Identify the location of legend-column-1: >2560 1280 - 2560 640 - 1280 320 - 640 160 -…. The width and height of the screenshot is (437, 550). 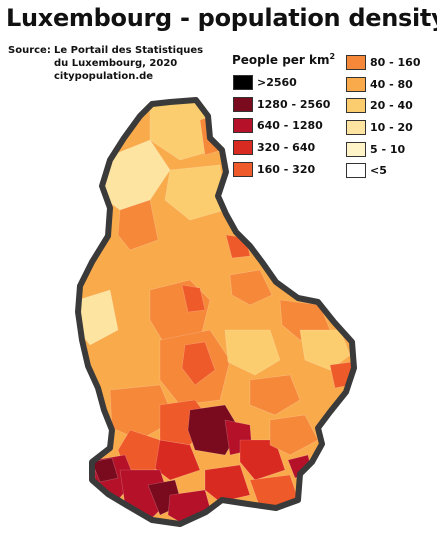
(281, 126).